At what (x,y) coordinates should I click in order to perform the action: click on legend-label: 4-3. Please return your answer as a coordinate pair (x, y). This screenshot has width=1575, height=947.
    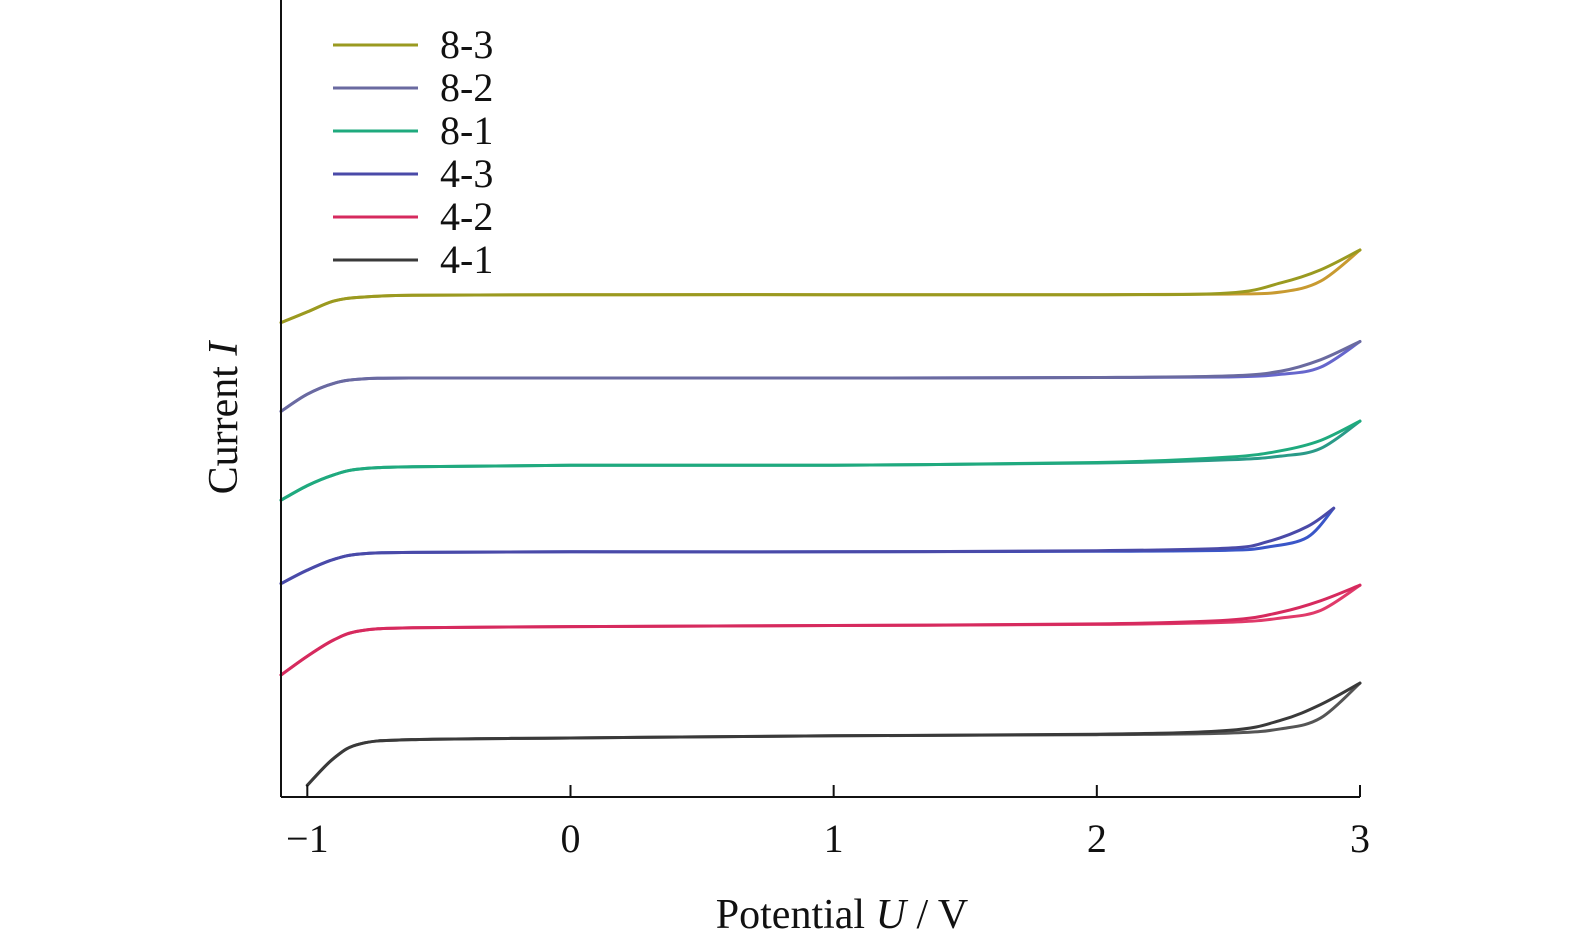
    Looking at the image, I should click on (466, 173).